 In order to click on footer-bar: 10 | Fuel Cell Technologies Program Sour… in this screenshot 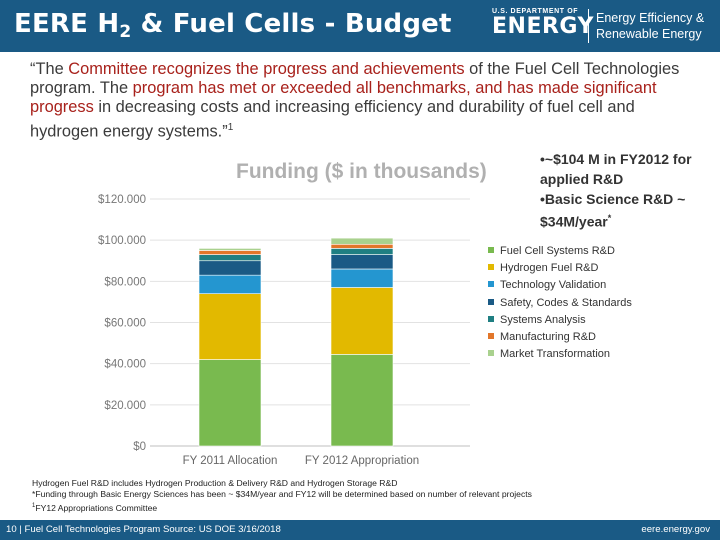, I will do `click(360, 530)`.